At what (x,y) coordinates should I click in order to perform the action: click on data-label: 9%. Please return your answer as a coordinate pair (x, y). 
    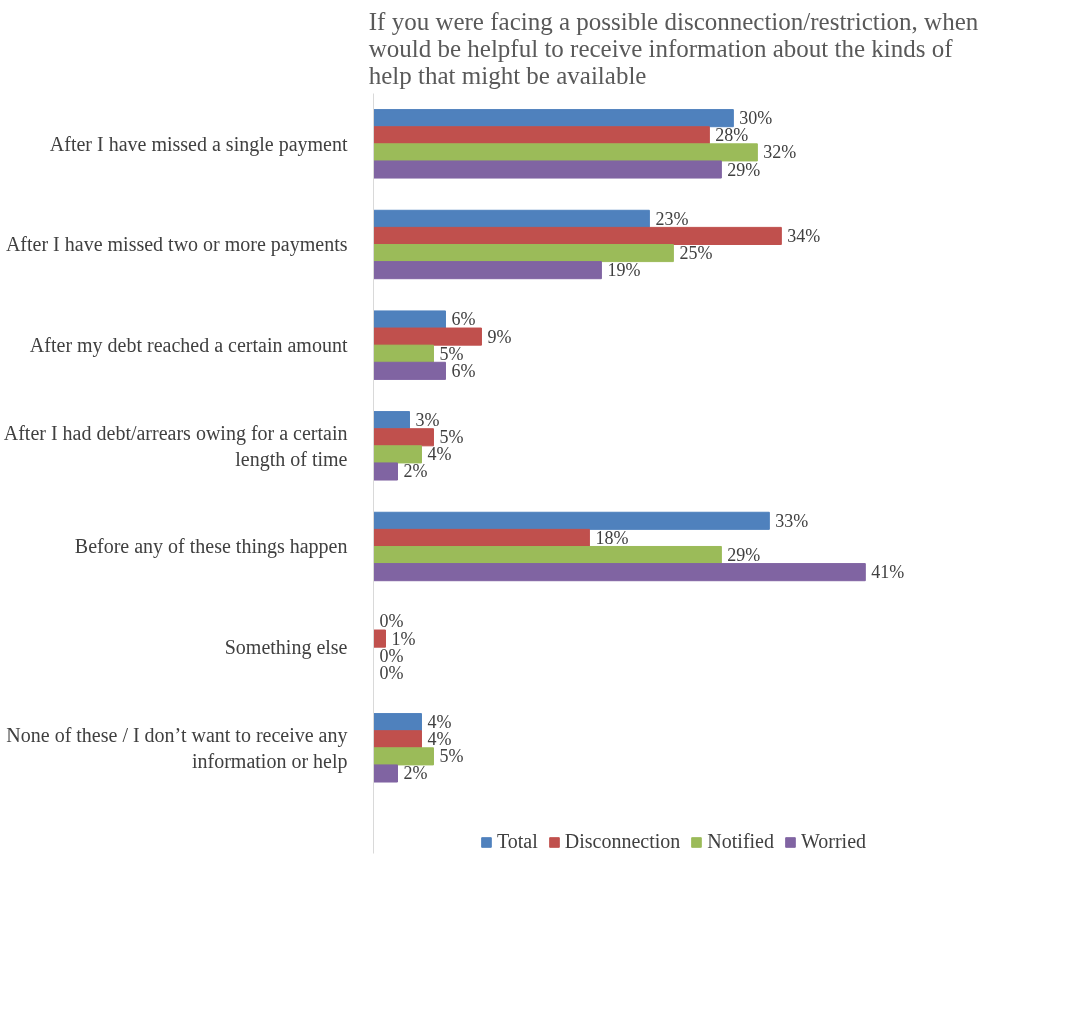
    Looking at the image, I should click on (499, 336).